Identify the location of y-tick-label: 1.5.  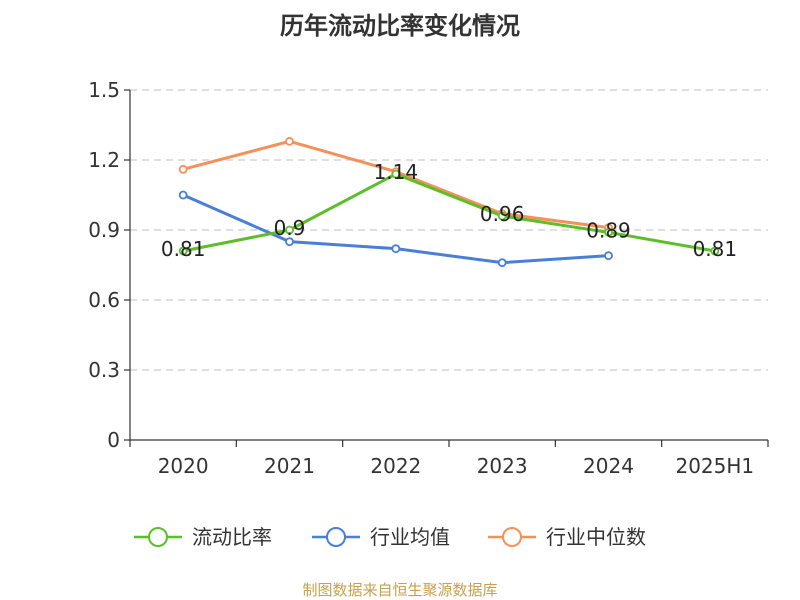
(104, 90).